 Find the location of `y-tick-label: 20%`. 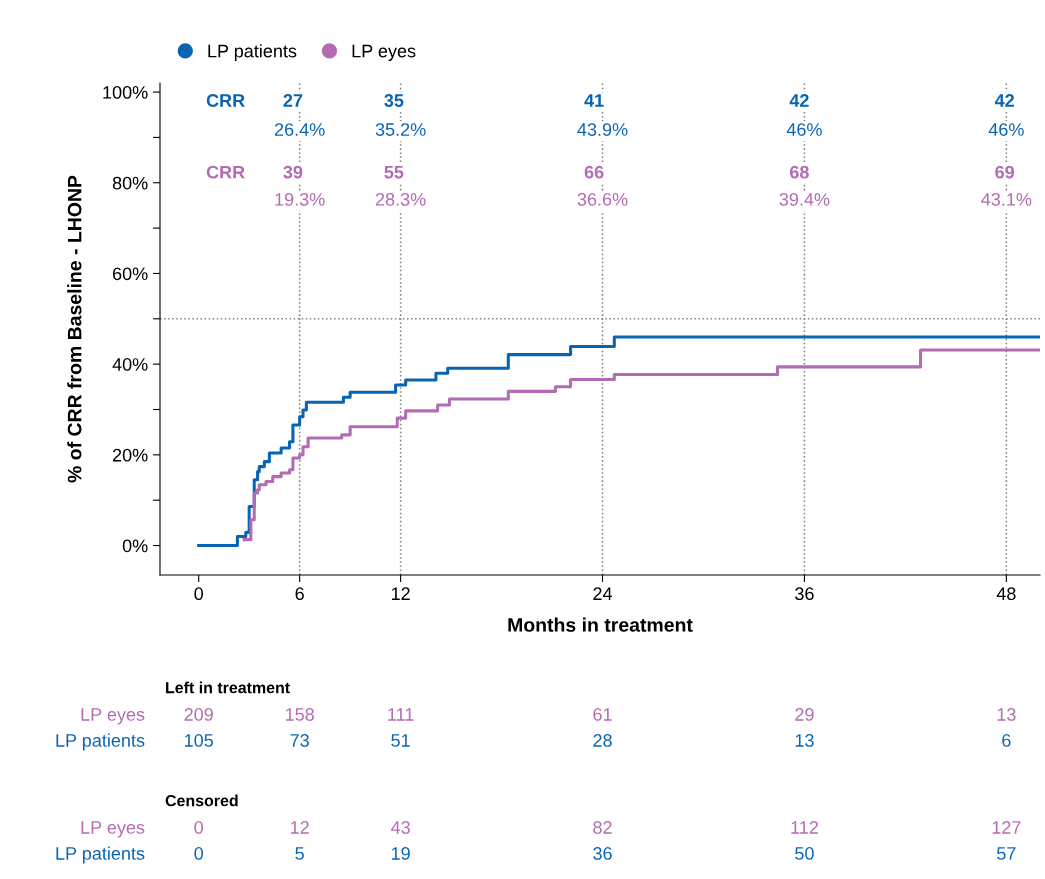

y-tick-label: 20% is located at coordinates (130, 455).